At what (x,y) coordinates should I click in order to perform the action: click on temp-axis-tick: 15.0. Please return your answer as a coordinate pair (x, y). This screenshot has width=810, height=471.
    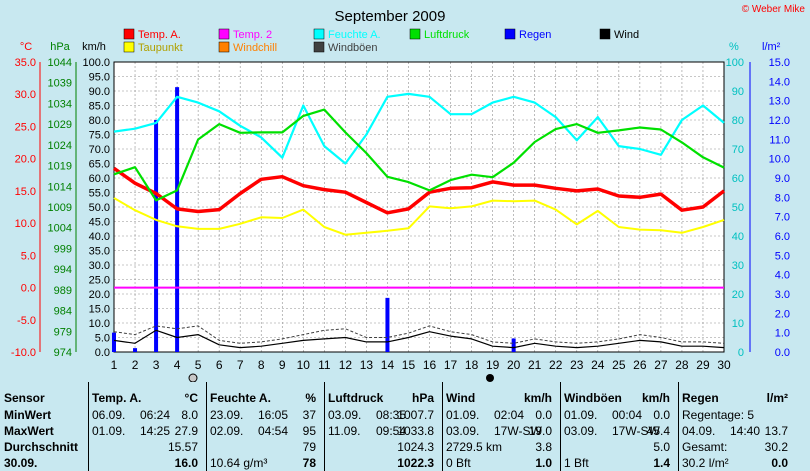
    Looking at the image, I should click on (25, 192).